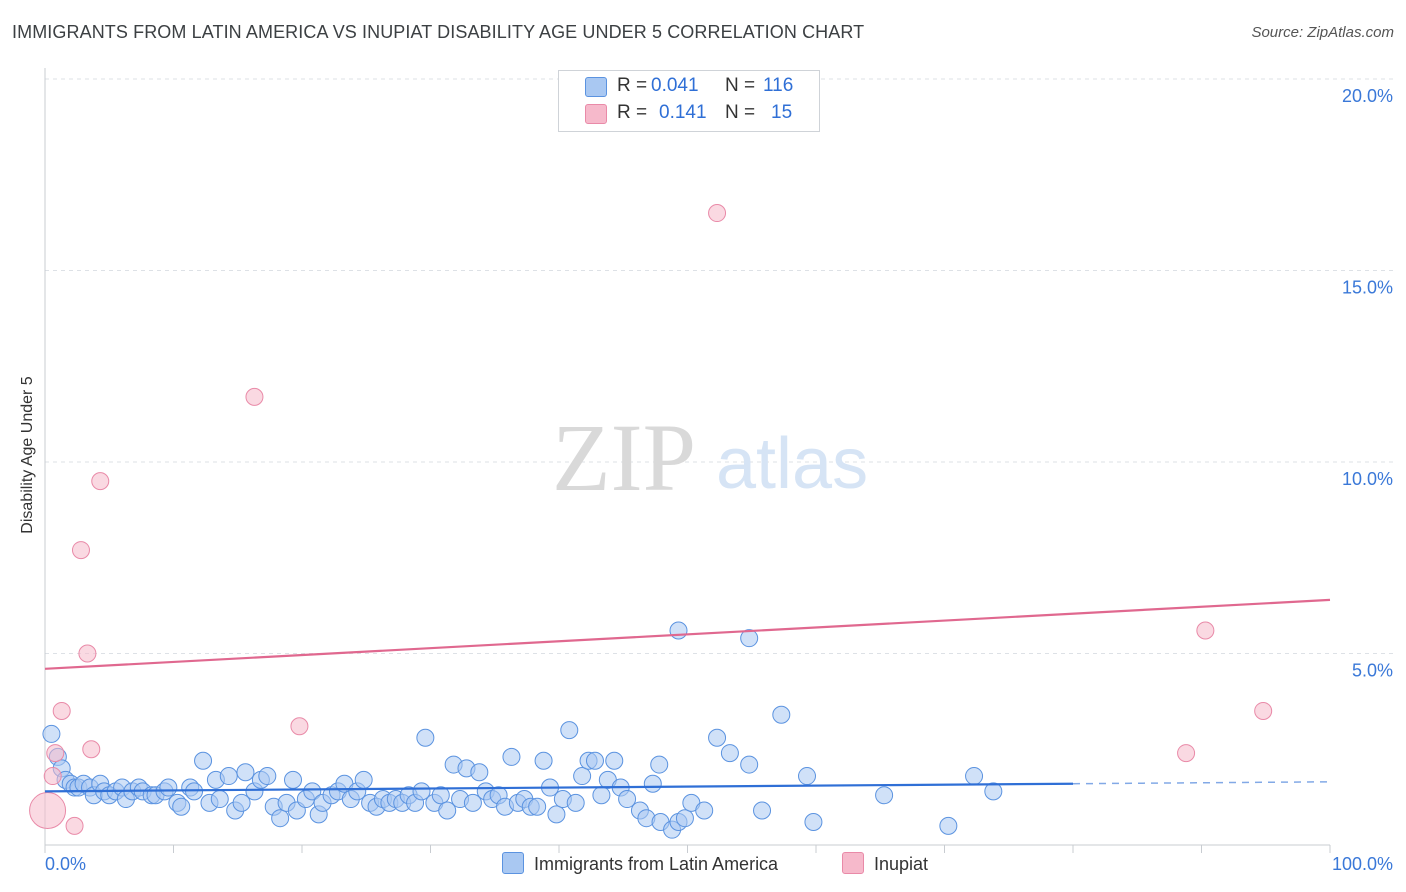  I want to click on bottom-legend-label: Inupiat, so click(901, 864).